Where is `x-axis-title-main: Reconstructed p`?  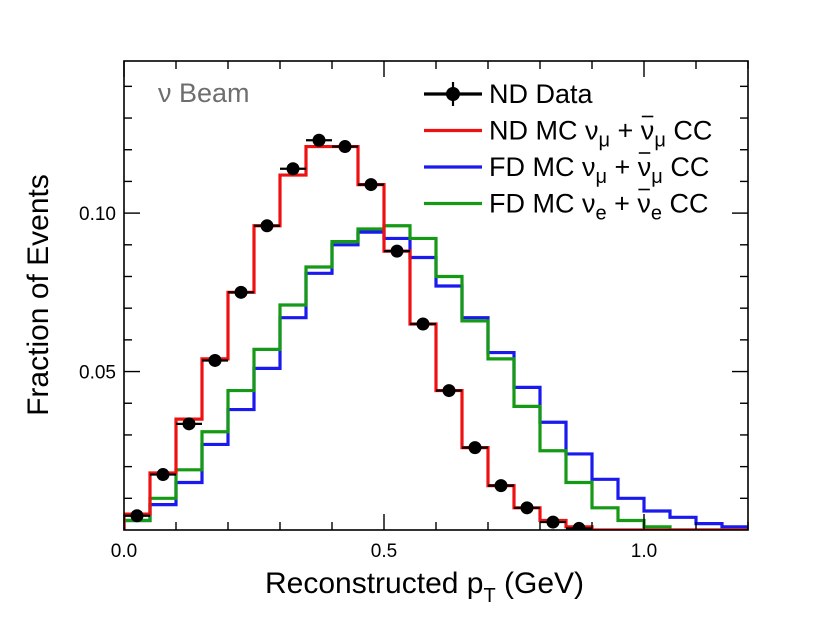
x-axis-title-main: Reconstructed p is located at coordinates (374, 583).